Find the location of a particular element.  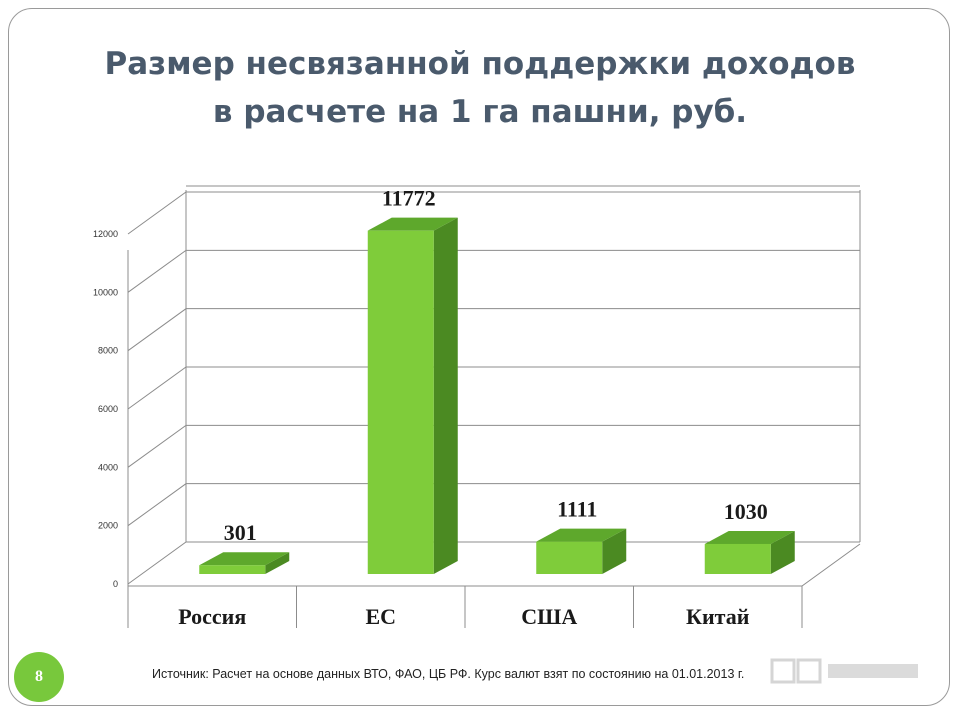

y-tick-label: 8000 is located at coordinates (108, 351).